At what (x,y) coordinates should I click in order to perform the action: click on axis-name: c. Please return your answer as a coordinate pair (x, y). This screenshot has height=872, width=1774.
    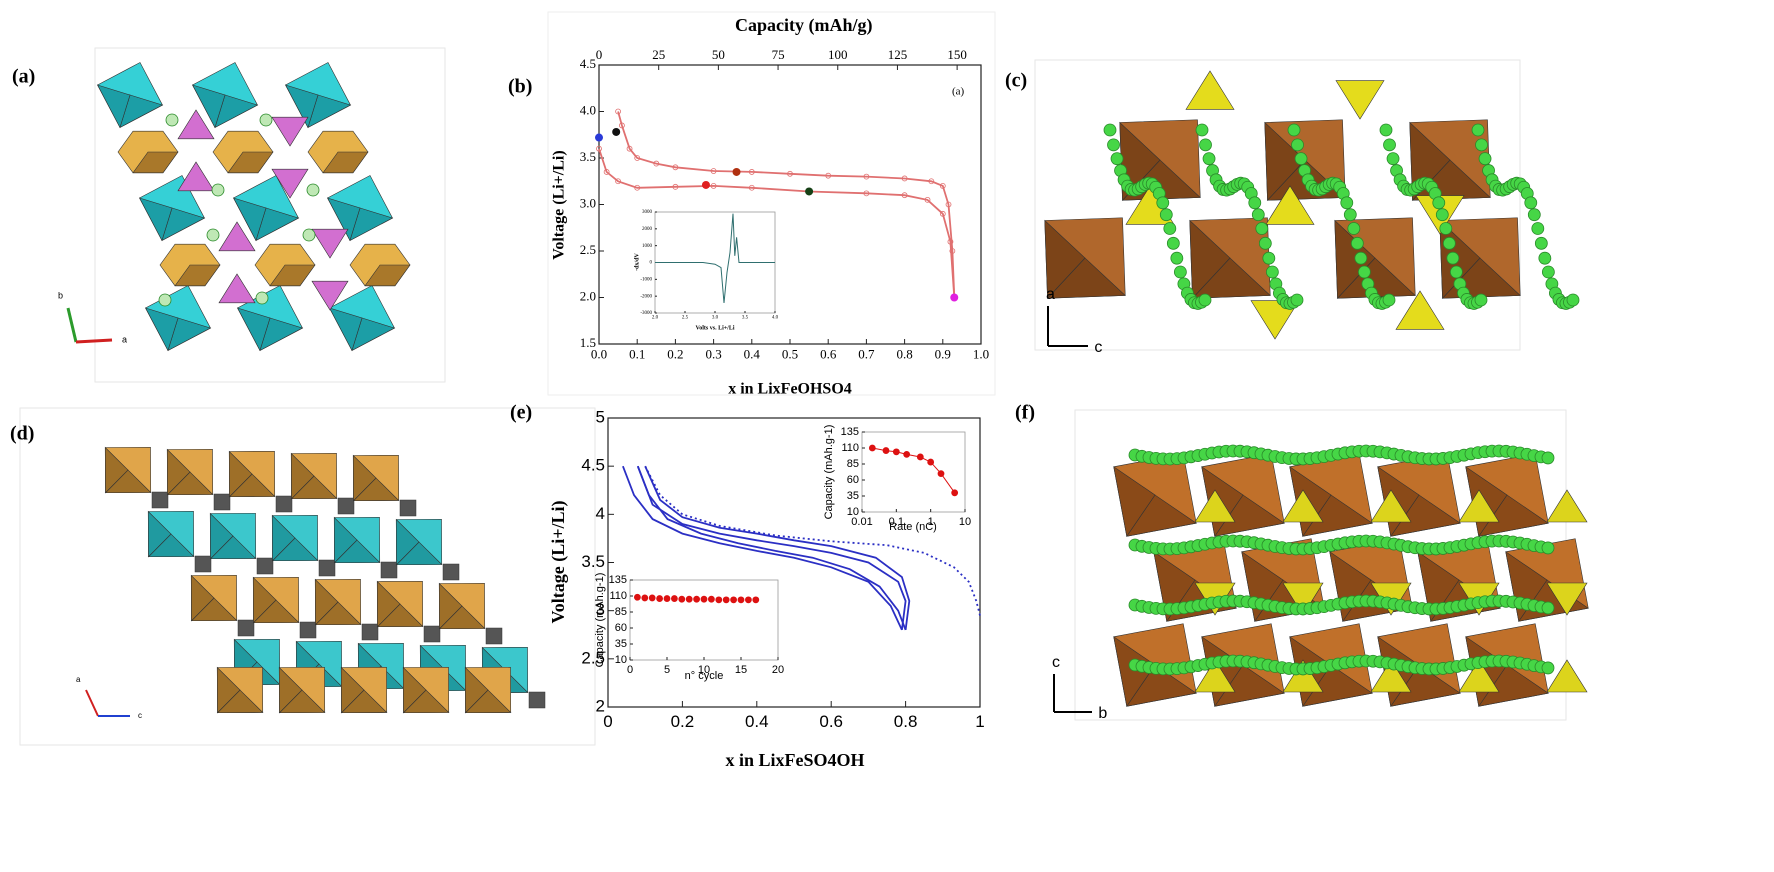
    Looking at the image, I should click on (1056, 662).